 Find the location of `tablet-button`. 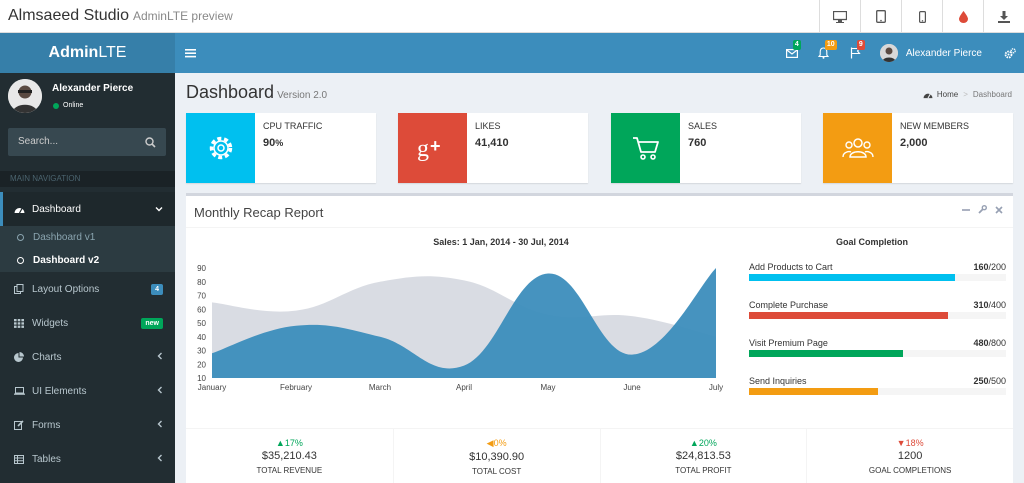

tablet-button is located at coordinates (880, 16).